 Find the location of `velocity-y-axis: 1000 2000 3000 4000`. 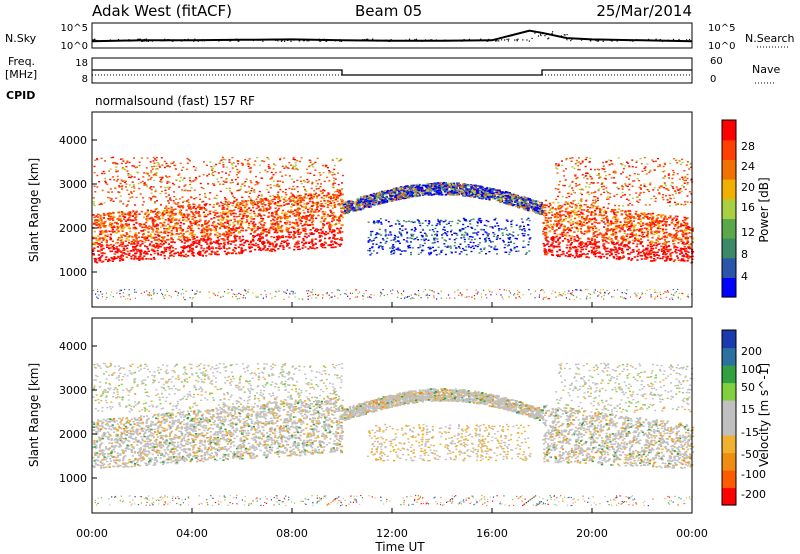

velocity-y-axis: 1000 2000 3000 4000 is located at coordinates (78, 412).